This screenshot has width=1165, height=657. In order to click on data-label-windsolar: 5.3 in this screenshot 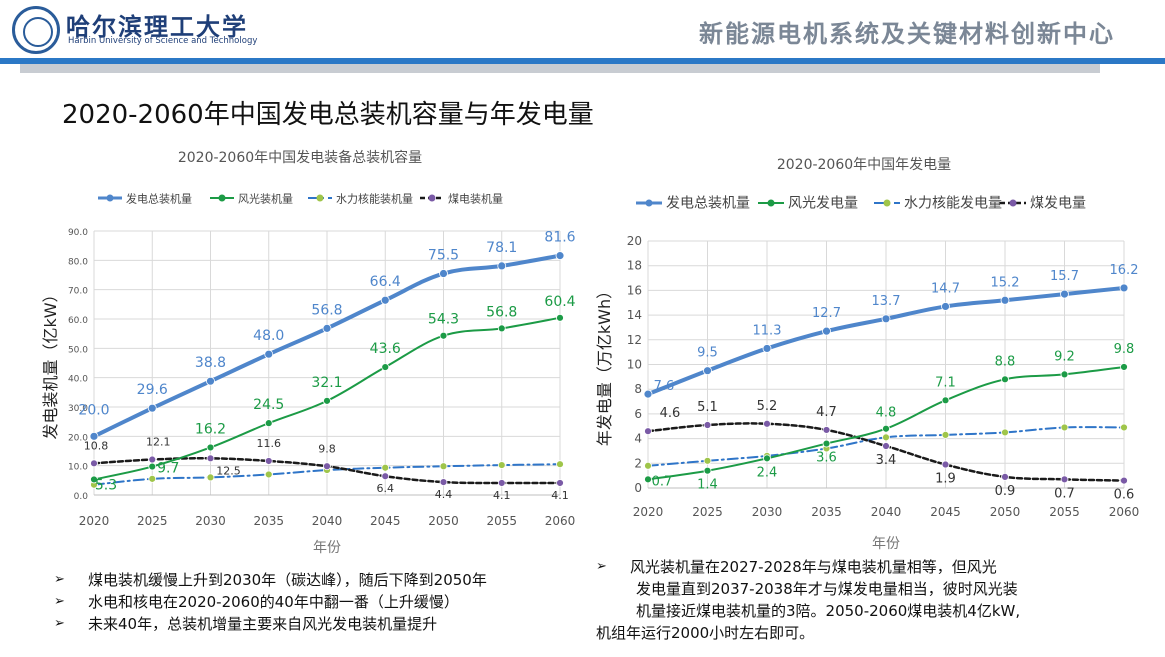, I will do `click(106, 485)`.